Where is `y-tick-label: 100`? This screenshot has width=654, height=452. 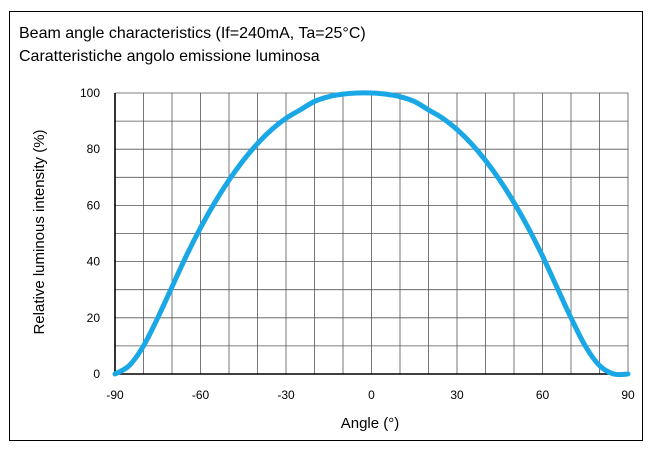 y-tick-label: 100 is located at coordinates (90, 93).